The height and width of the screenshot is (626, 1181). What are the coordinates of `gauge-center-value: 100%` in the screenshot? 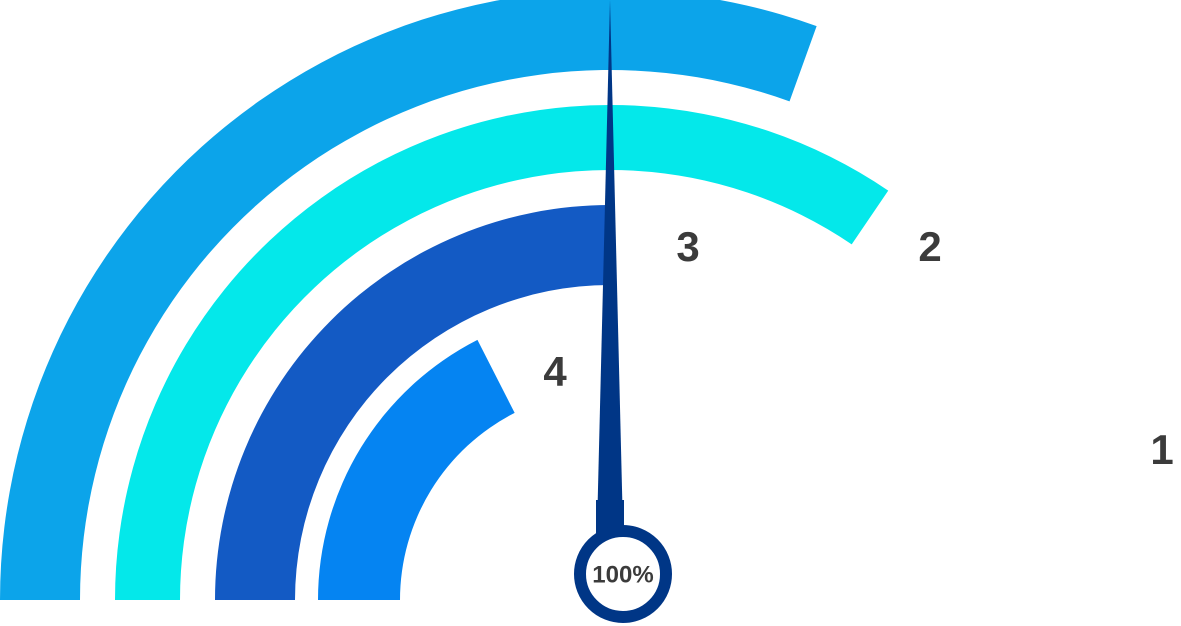 It's located at (622, 574).